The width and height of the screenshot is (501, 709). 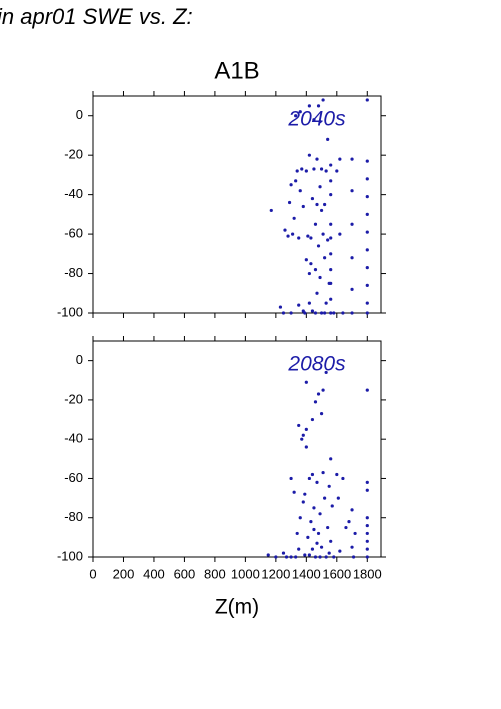 I want to click on panel-annotation: 2040s, so click(x=316, y=119).